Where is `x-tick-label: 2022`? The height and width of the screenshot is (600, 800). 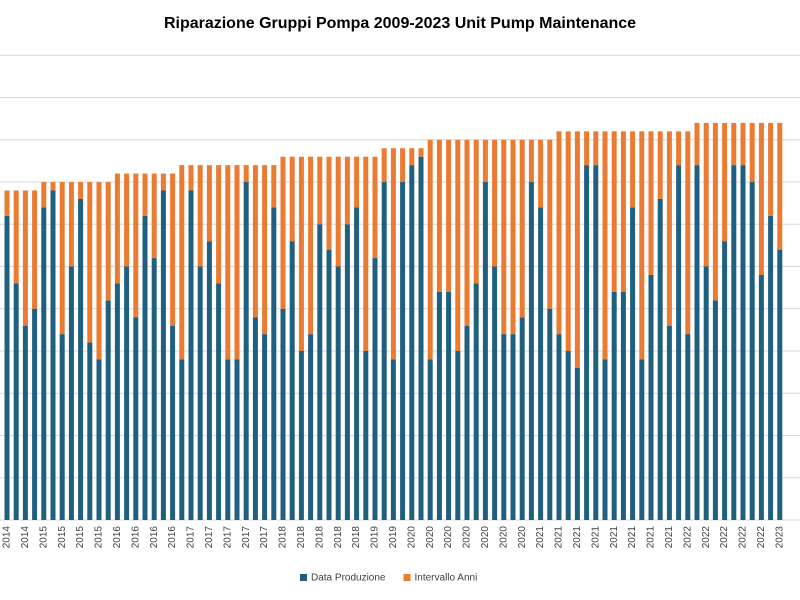
x-tick-label: 2022 is located at coordinates (761, 537).